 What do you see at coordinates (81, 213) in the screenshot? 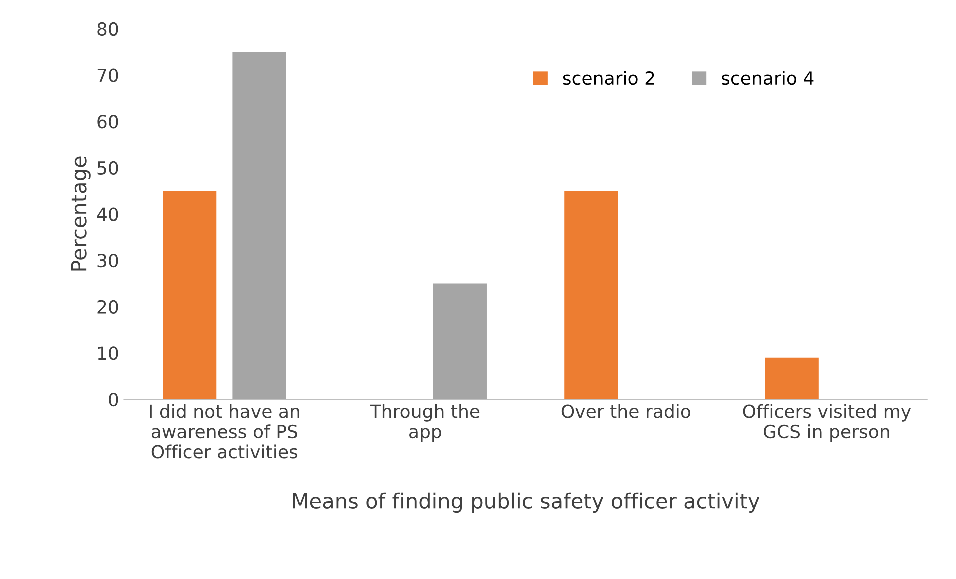
I see `y-axis-title: Percentage` at bounding box center [81, 213].